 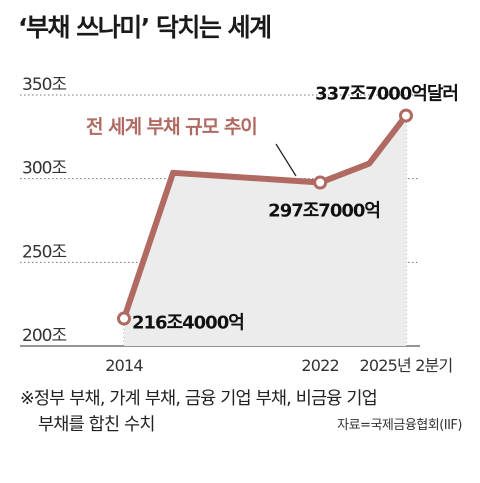 I want to click on series-name-label: 전 세계 부채 규모 추이, so click(x=171, y=127).